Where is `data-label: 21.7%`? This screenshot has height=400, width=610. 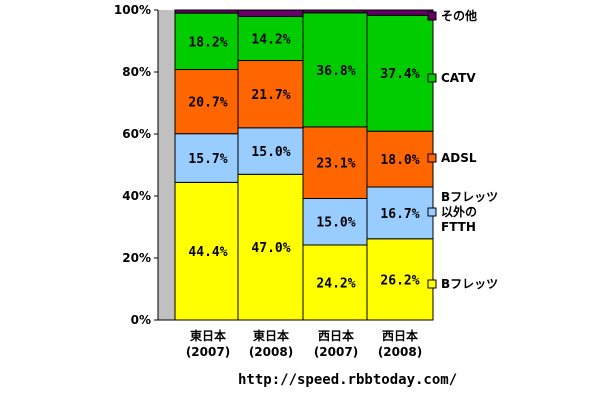
data-label: 21.7% is located at coordinates (270, 95).